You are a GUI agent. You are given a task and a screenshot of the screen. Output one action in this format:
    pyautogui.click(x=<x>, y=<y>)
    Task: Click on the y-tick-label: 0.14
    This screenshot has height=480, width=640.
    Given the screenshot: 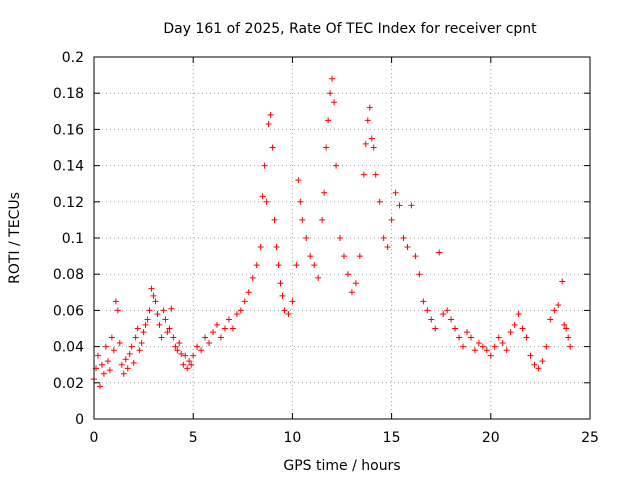 What is the action you would take?
    pyautogui.click(x=68, y=167)
    